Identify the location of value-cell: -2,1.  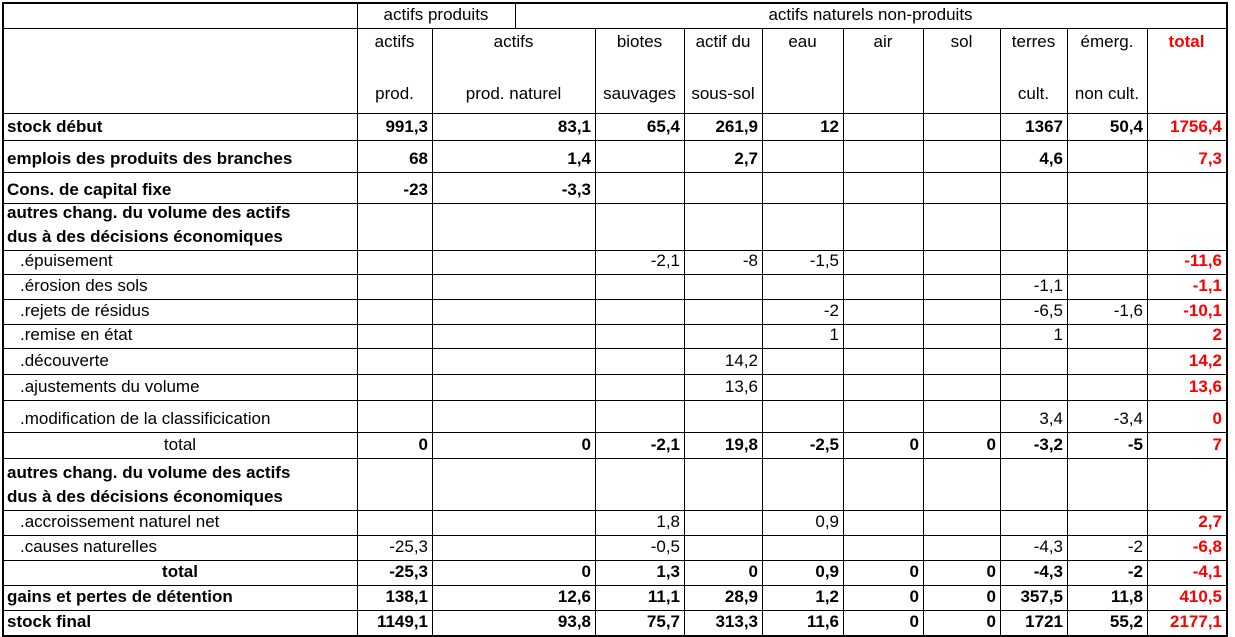
(640, 262).